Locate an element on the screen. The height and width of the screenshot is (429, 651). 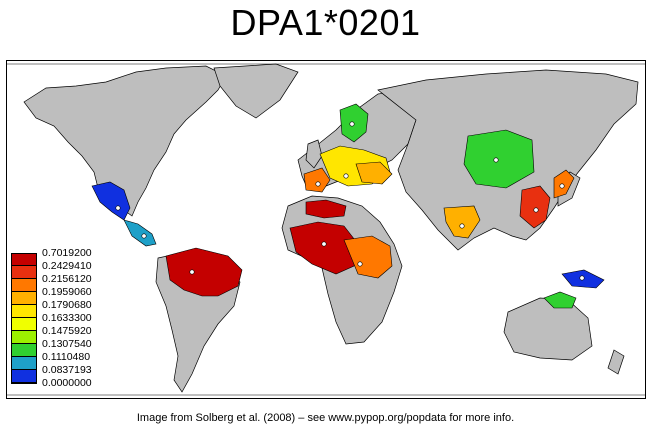
land-north-america is located at coordinates (125, 141).